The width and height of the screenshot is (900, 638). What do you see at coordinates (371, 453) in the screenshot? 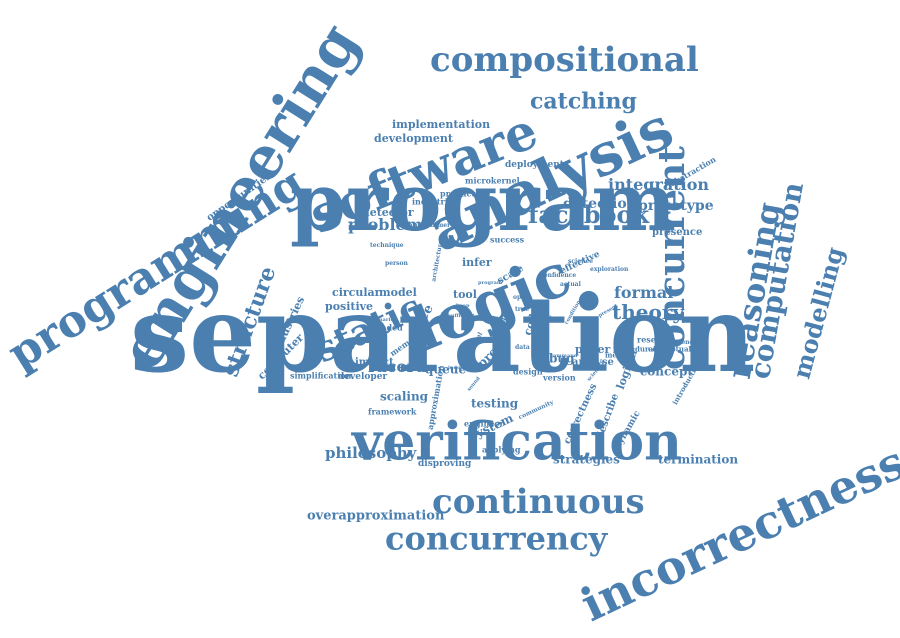
I see `word-philosophy: philosophy` at bounding box center [371, 453].